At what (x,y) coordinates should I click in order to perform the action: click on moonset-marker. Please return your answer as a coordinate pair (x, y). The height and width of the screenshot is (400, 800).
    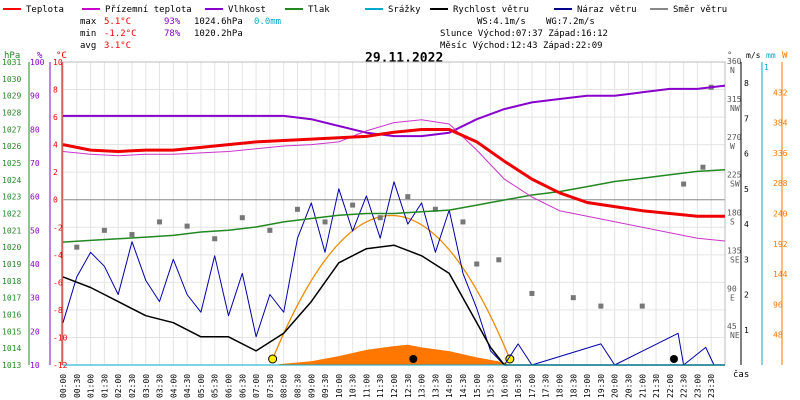
    Looking at the image, I should click on (673, 359).